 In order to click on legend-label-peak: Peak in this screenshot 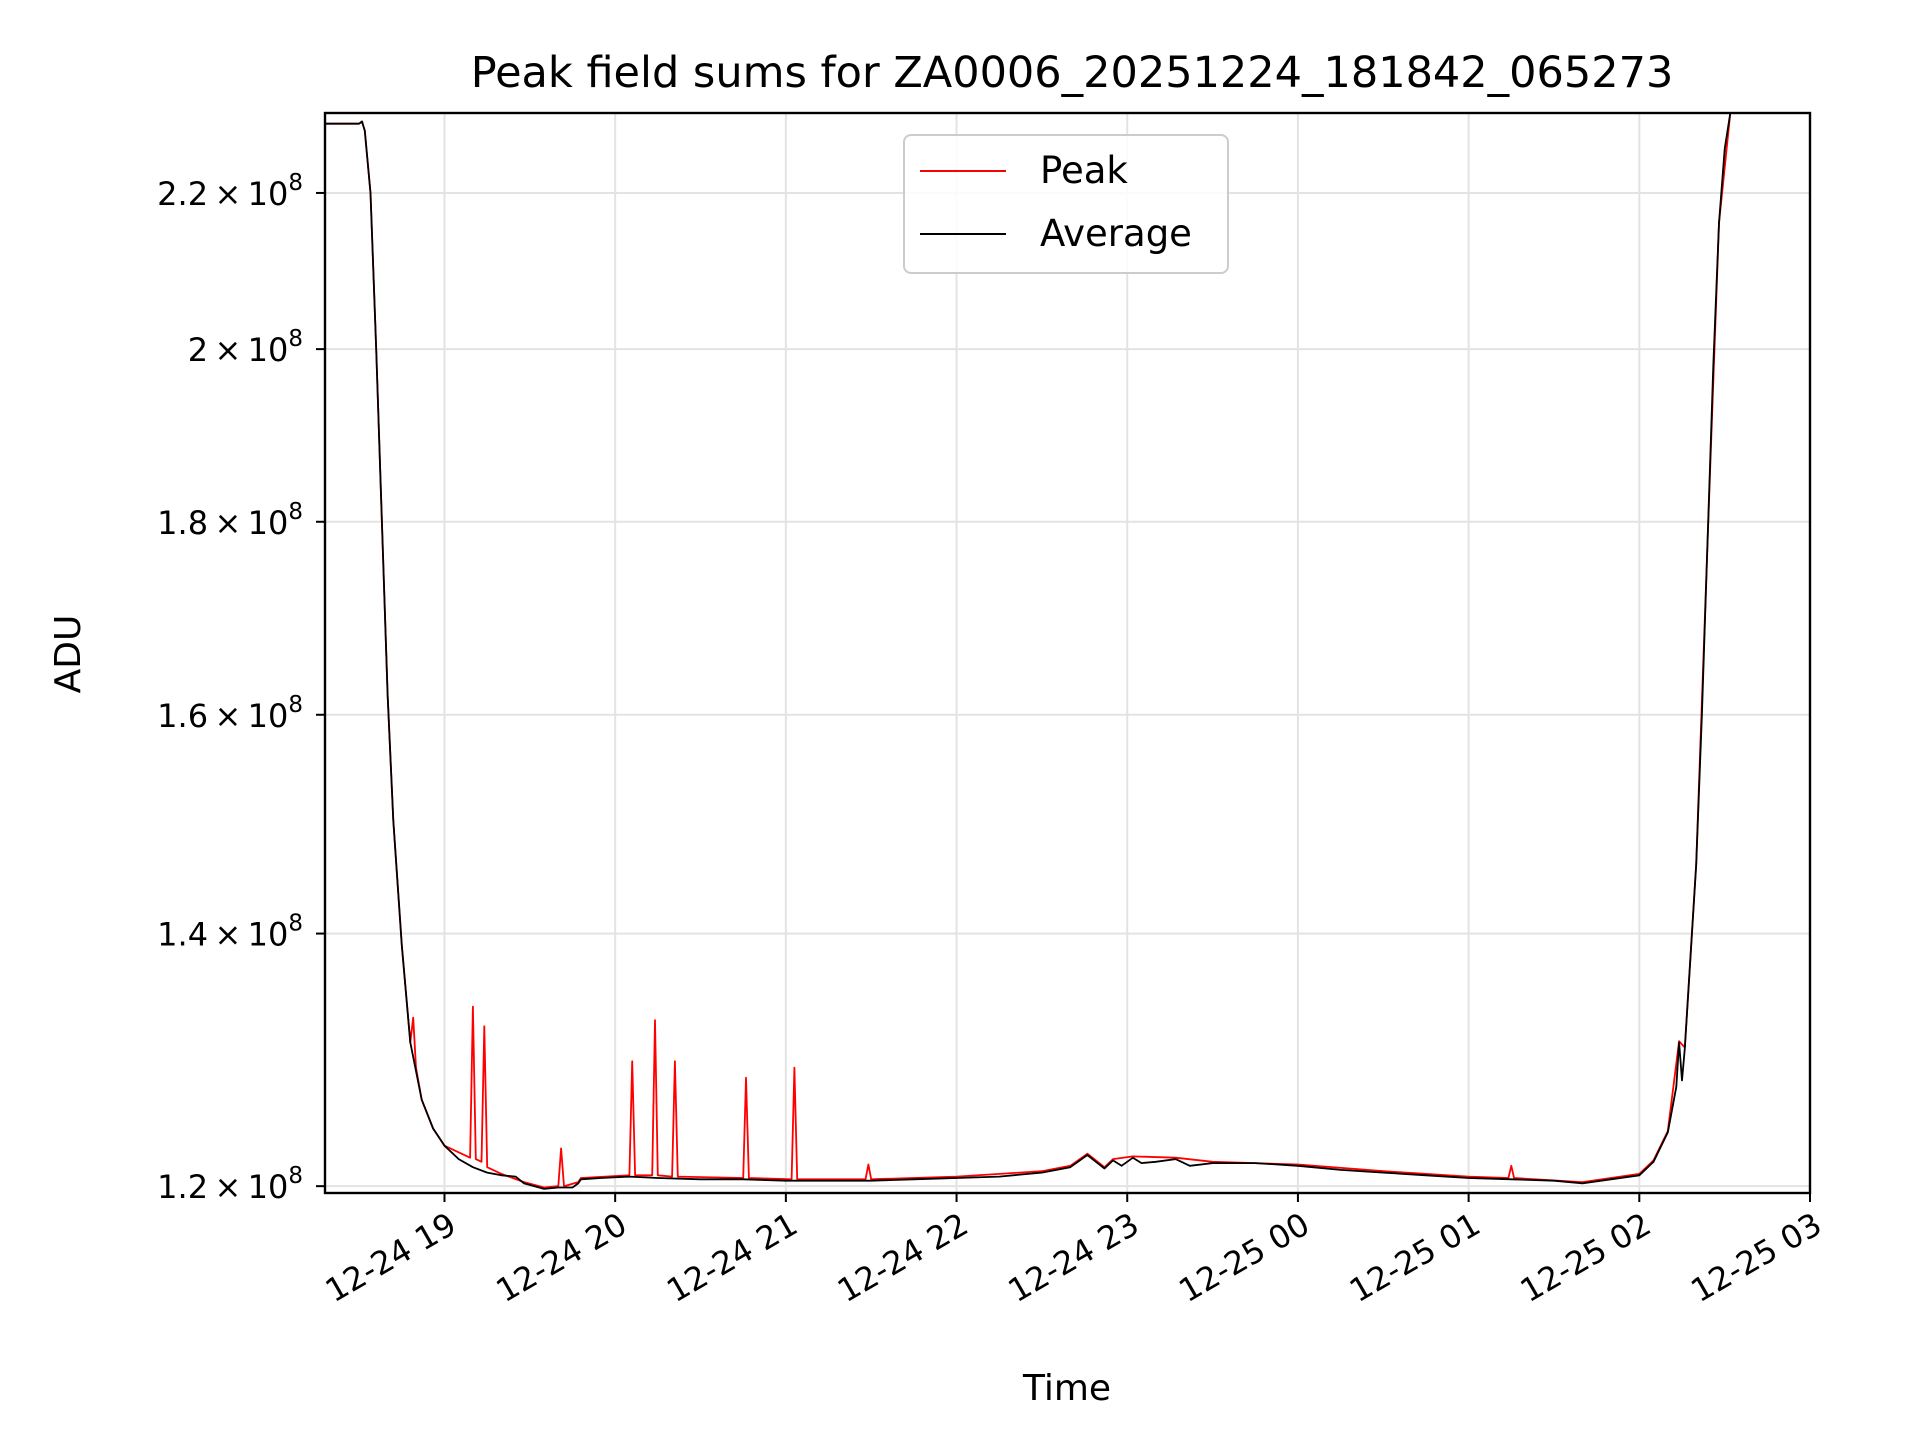, I will do `click(1084, 170)`.